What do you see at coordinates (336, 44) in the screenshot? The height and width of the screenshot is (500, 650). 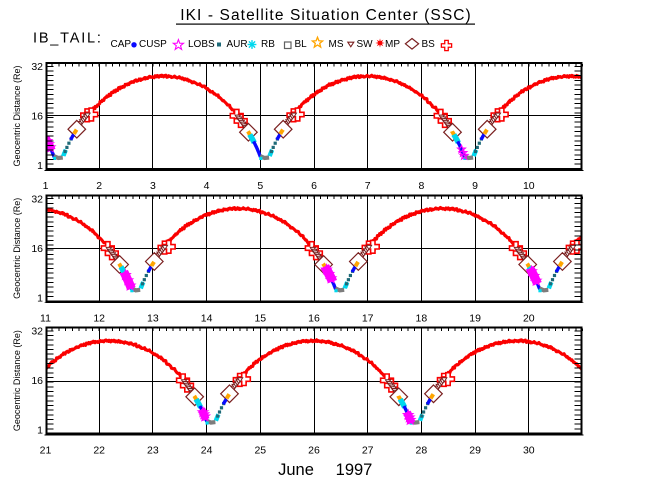 I see `svg-text: MS` at bounding box center [336, 44].